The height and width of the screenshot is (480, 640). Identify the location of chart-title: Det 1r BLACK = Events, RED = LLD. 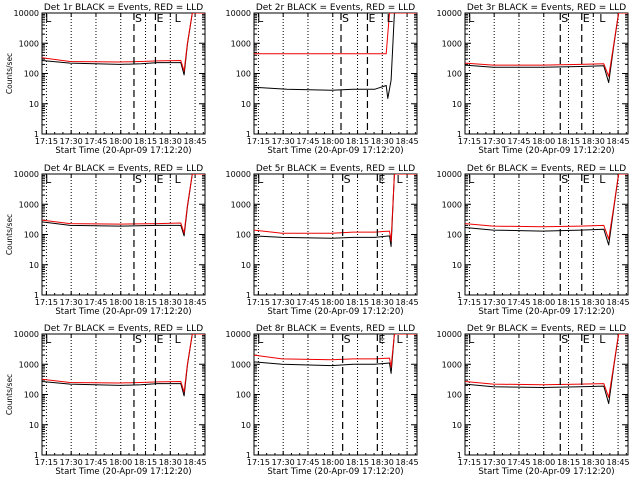
(123, 8).